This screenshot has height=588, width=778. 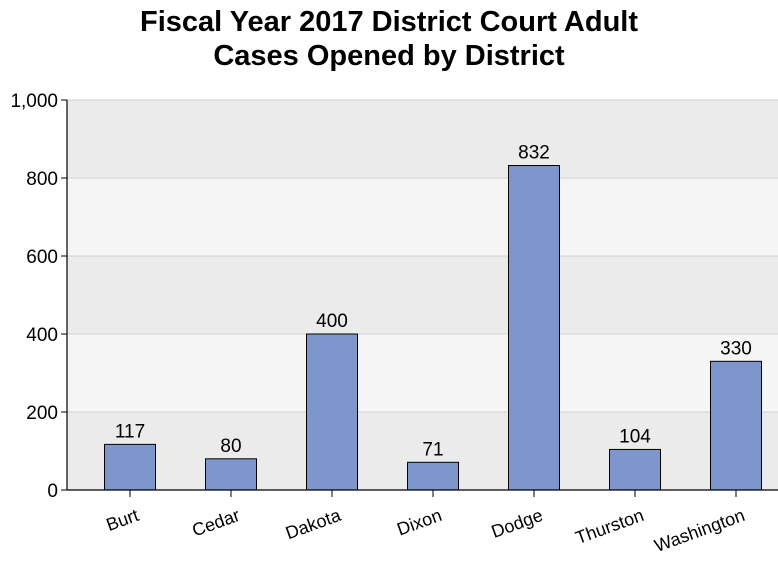 I want to click on bar-label-dodge: 832, so click(x=534, y=153).